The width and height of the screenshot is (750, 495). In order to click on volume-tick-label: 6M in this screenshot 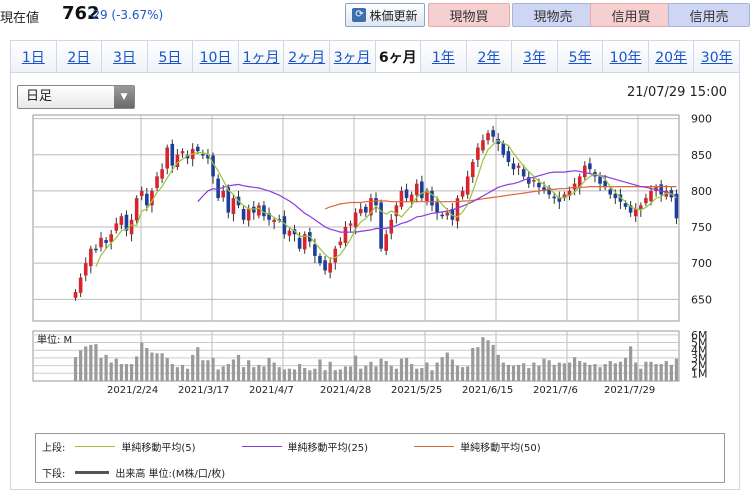, I will do `click(699, 335)`.